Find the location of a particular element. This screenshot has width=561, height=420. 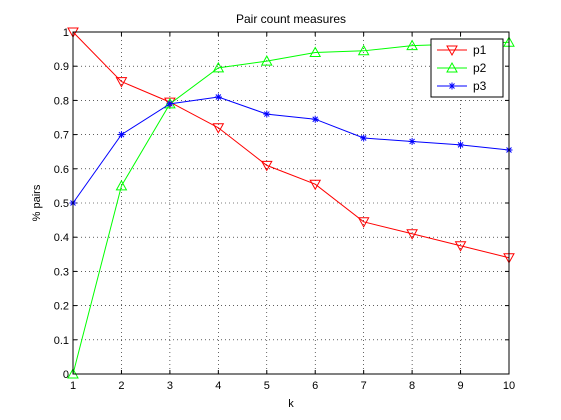

x-tick-label: 2 is located at coordinates (121, 386).